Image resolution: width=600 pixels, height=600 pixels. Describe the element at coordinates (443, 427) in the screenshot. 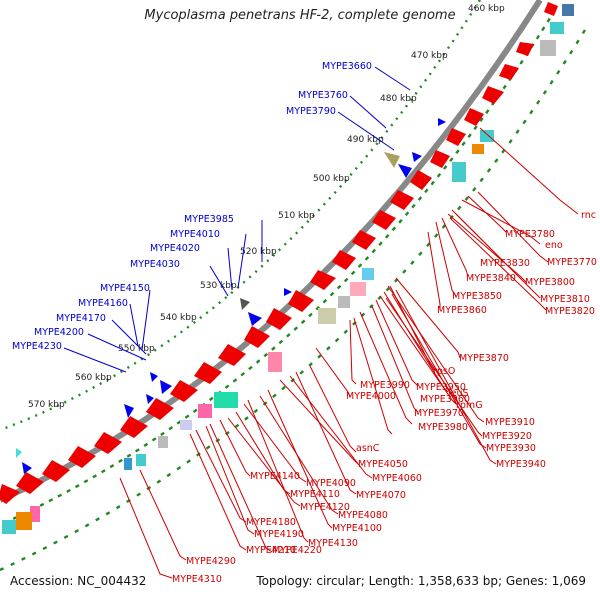

I see `label-MYPE3980: MYPE3980` at that location.